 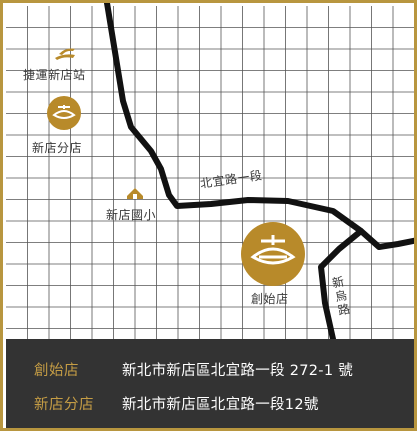 I want to click on store-address: 新北市新店區北宜路一段12號, so click(x=220, y=405).